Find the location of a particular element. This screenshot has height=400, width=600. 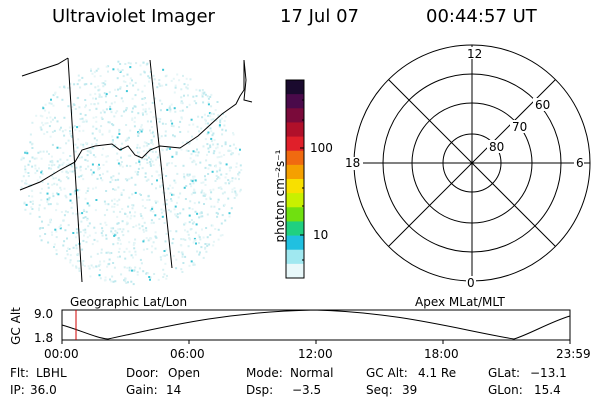

polar-label-lat-80: 80 is located at coordinates (497, 147).